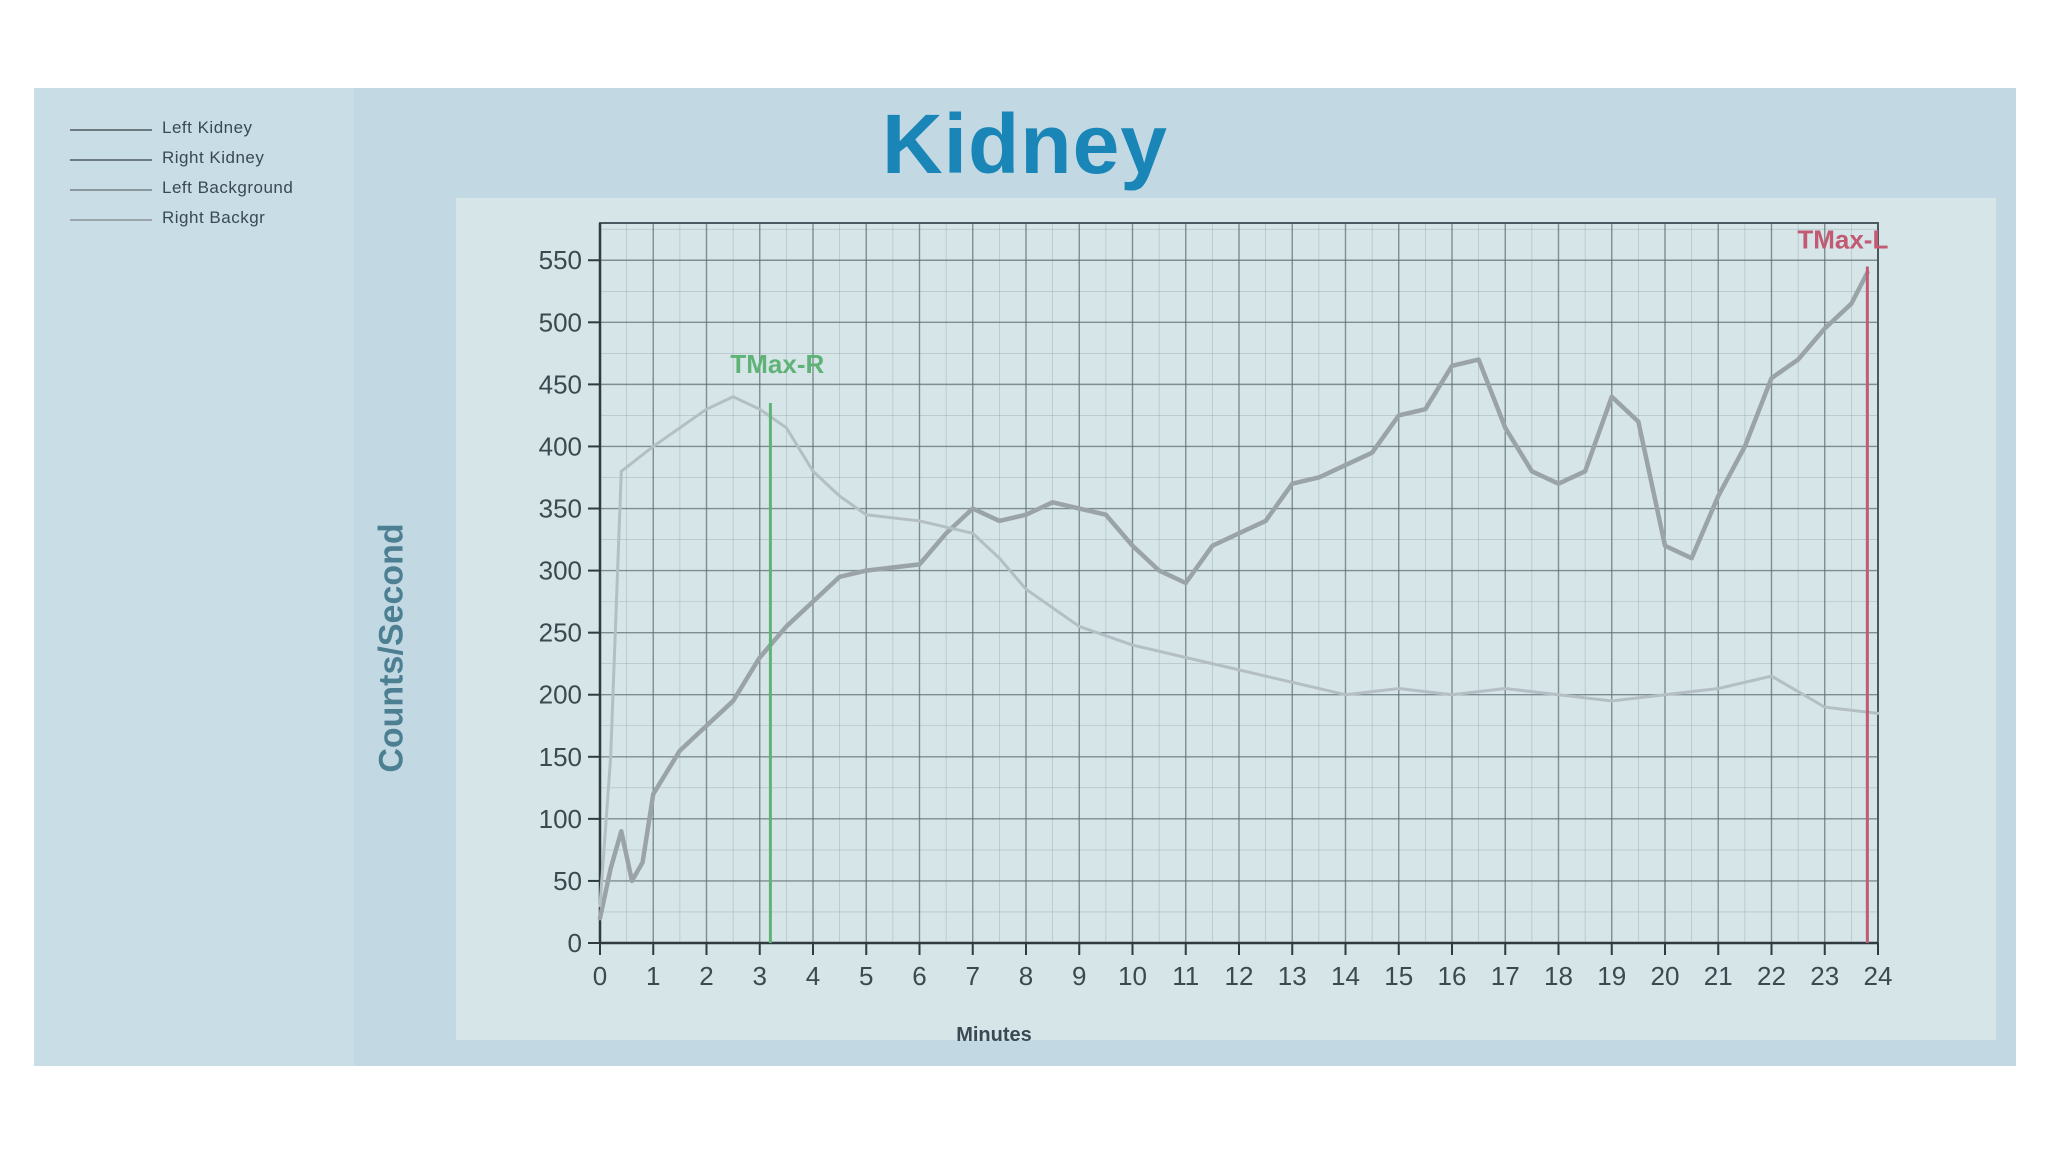 The image size is (2048, 1152). What do you see at coordinates (1611, 976) in the screenshot?
I see `x-tick-label: 19` at bounding box center [1611, 976].